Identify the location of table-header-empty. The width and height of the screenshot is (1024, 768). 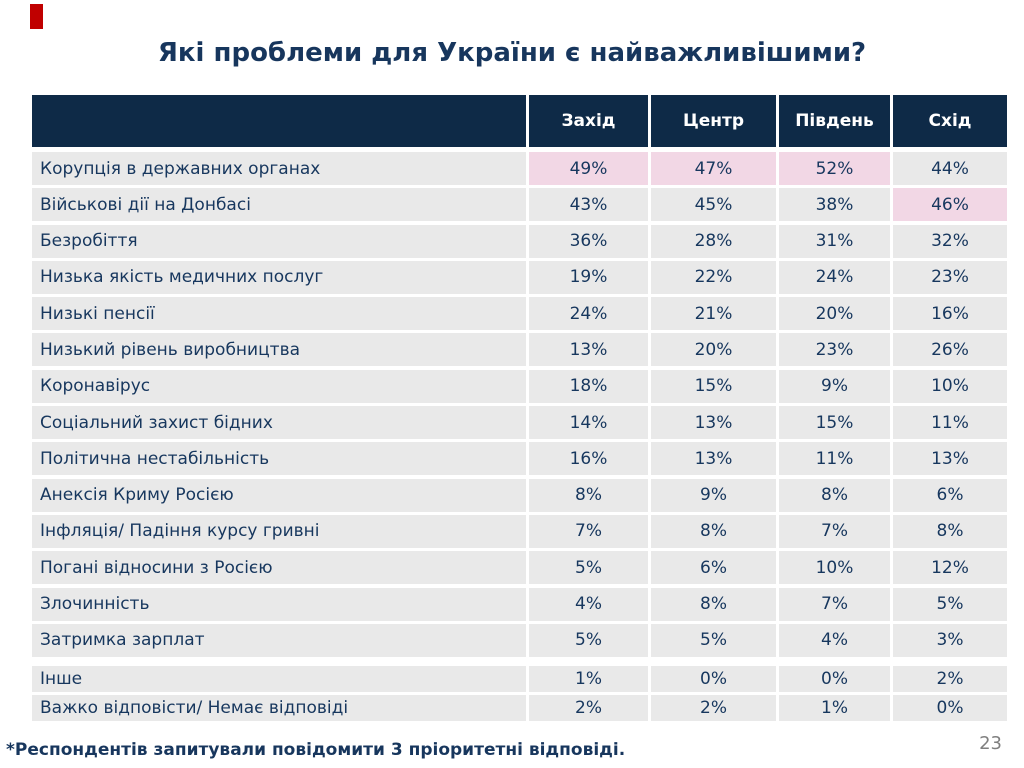
(279, 121).